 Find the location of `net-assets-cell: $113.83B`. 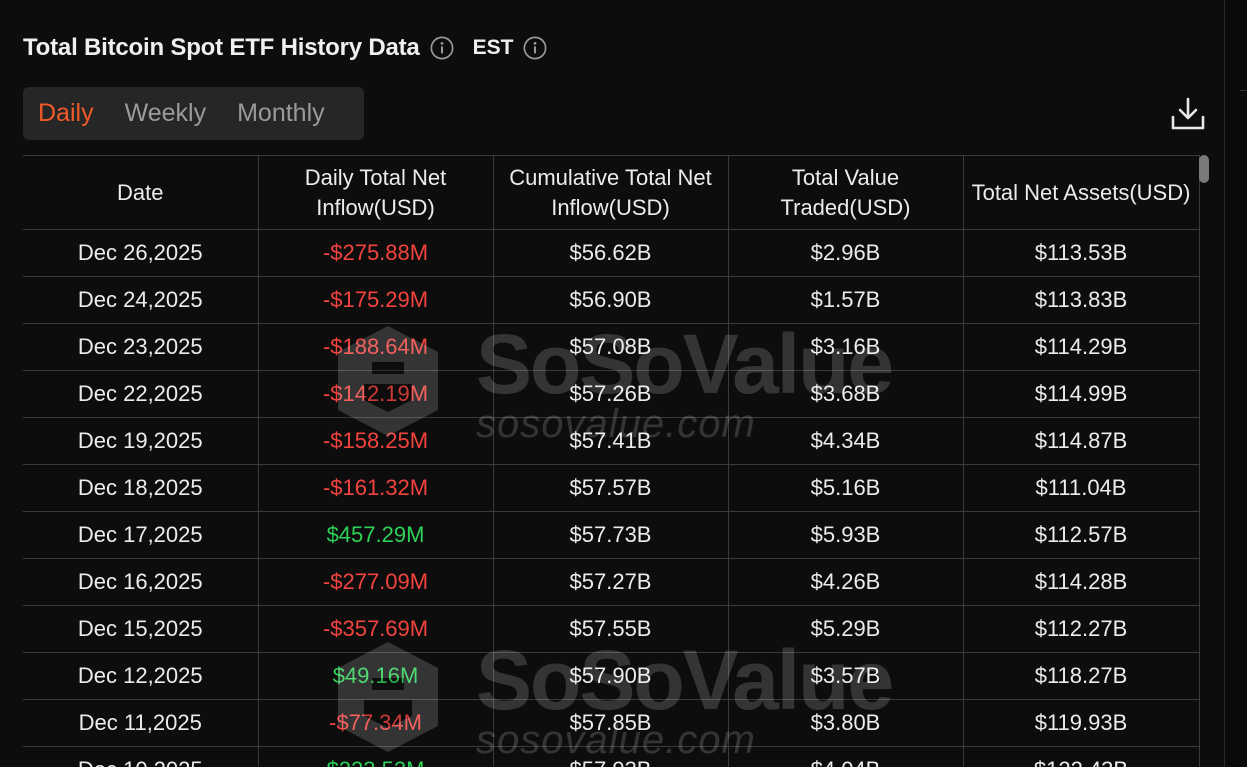

net-assets-cell: $113.83B is located at coordinates (1081, 300).